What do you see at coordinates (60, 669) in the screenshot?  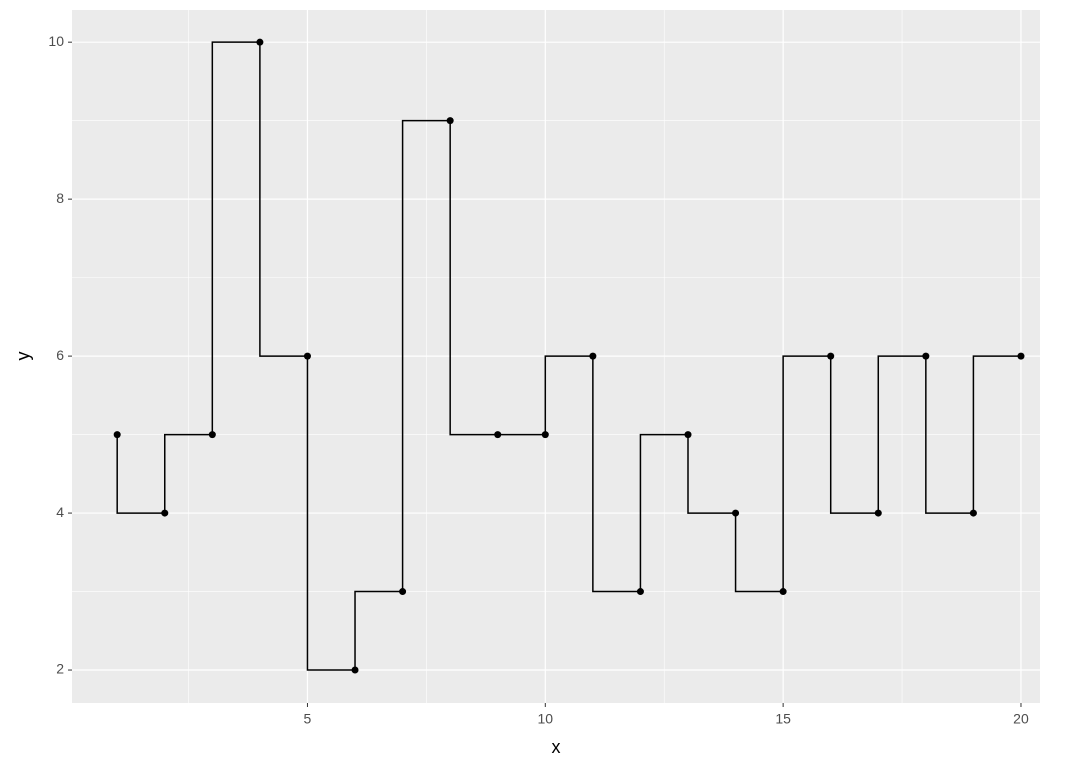 I see `y-tick-label: 2` at bounding box center [60, 669].